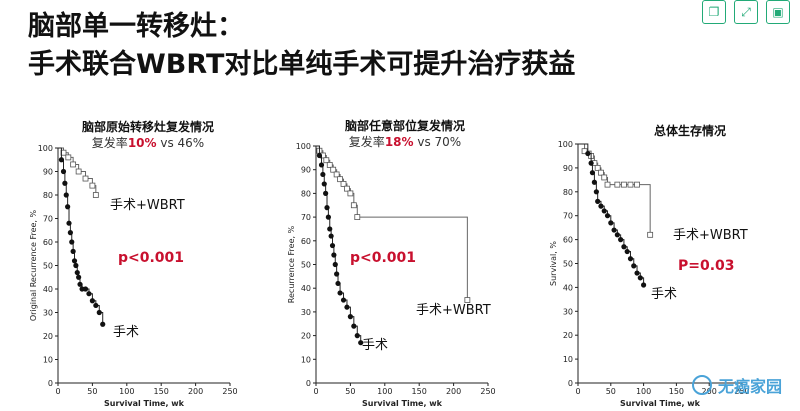  Describe the element at coordinates (736, 385) in the screenshot. I see `watermark: 无癌家园` at that location.